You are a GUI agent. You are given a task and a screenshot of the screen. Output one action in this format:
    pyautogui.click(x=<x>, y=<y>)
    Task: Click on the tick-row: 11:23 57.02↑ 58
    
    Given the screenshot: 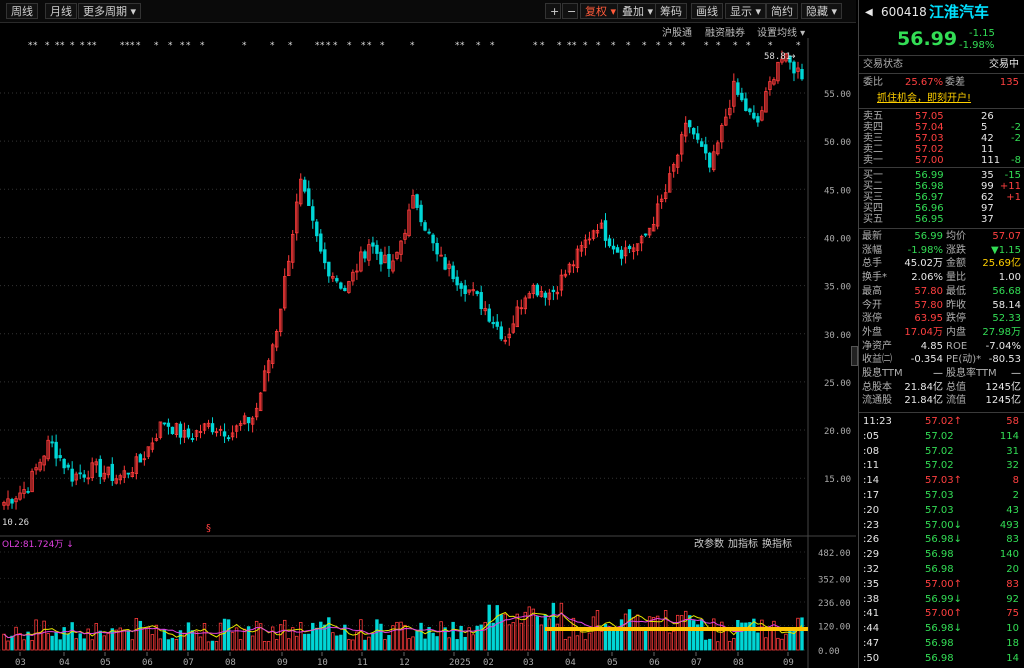 What is the action you would take?
    pyautogui.click(x=941, y=421)
    